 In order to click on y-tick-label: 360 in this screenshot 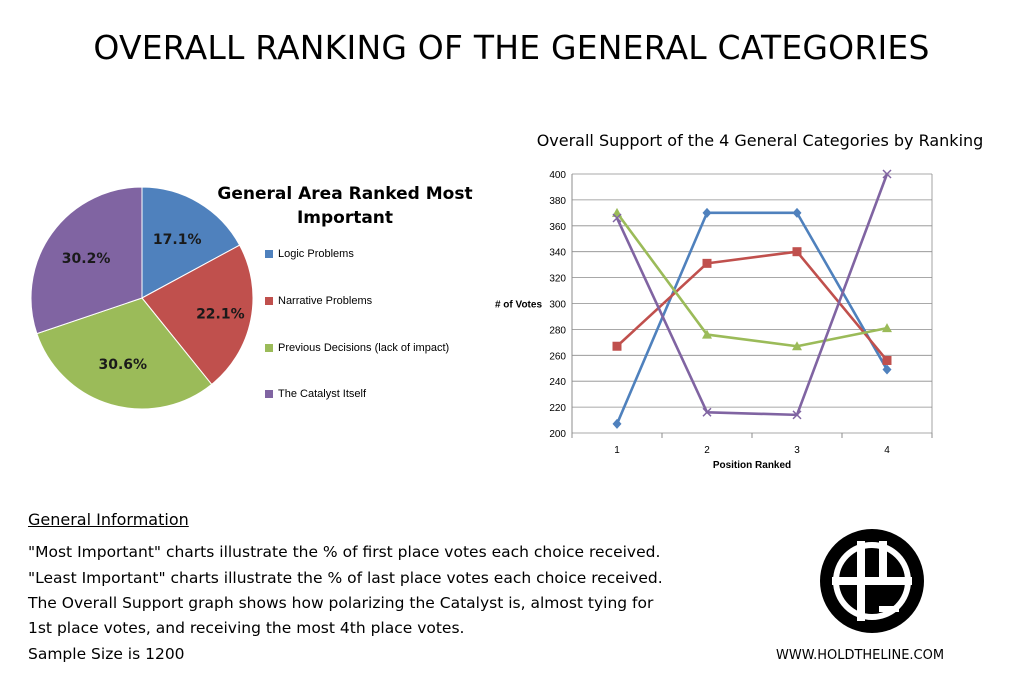, I will do `click(557, 227)`.